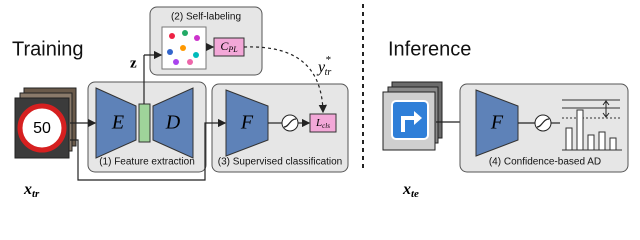 This screenshot has height=240, width=640. I want to click on test-input-label: xte, so click(410, 190).